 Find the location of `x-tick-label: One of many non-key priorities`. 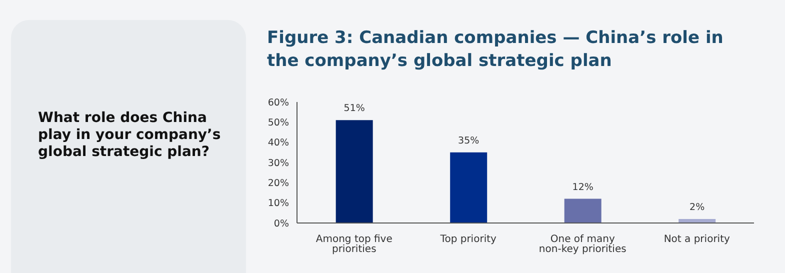

x-tick-label: One of many non-key priorities is located at coordinates (582, 245).